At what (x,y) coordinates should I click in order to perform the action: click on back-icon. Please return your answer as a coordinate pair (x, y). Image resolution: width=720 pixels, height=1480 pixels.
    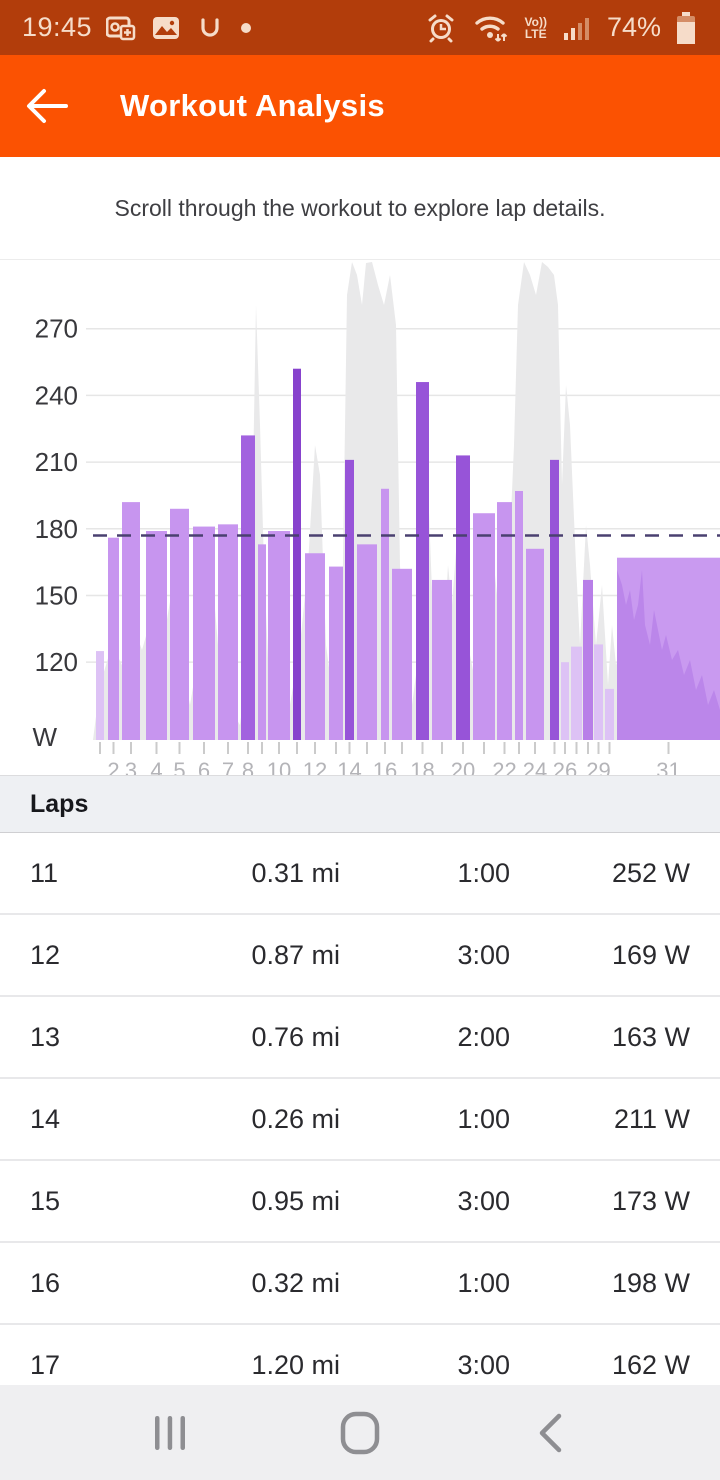
    Looking at the image, I should click on (550, 1432).